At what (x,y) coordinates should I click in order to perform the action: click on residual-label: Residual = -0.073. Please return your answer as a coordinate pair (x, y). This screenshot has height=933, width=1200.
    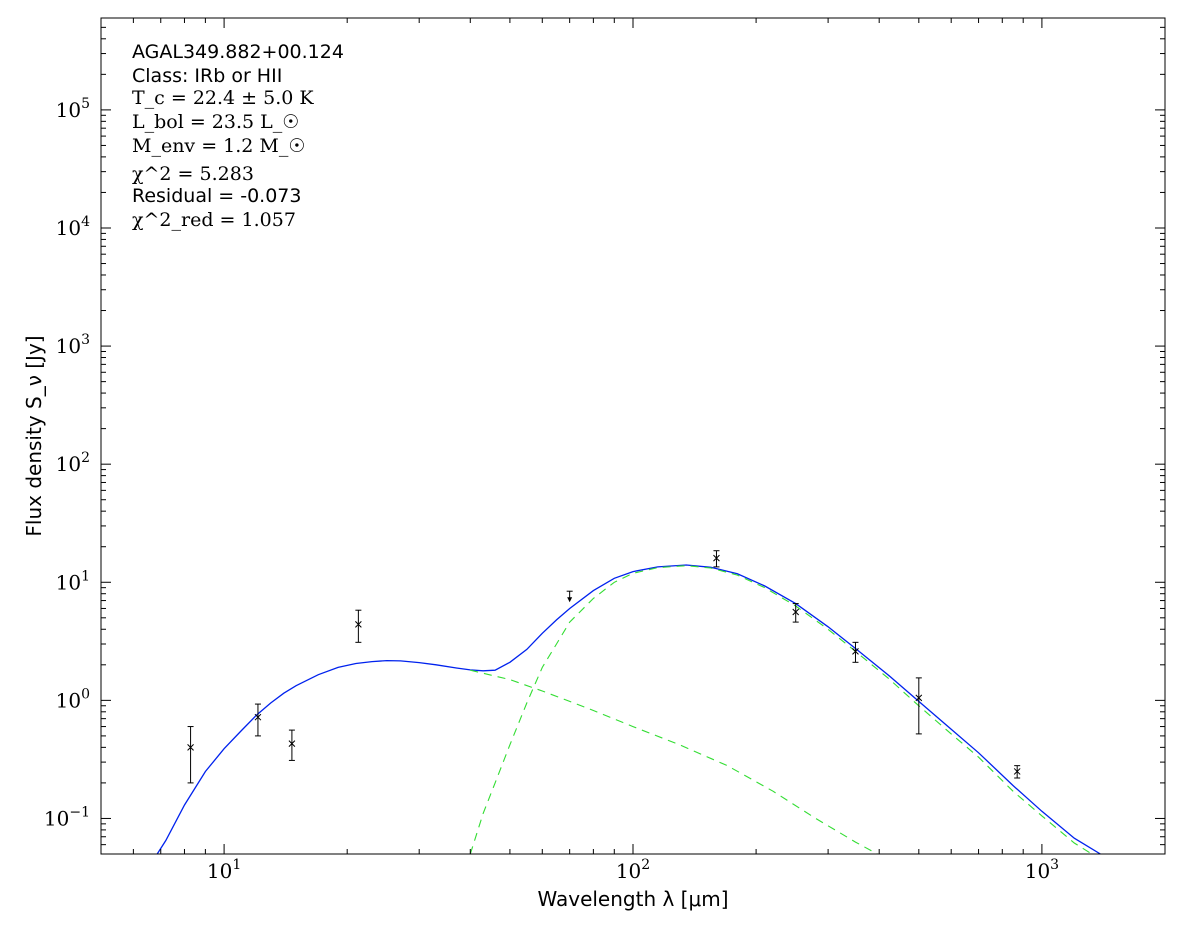
    Looking at the image, I should click on (217, 196).